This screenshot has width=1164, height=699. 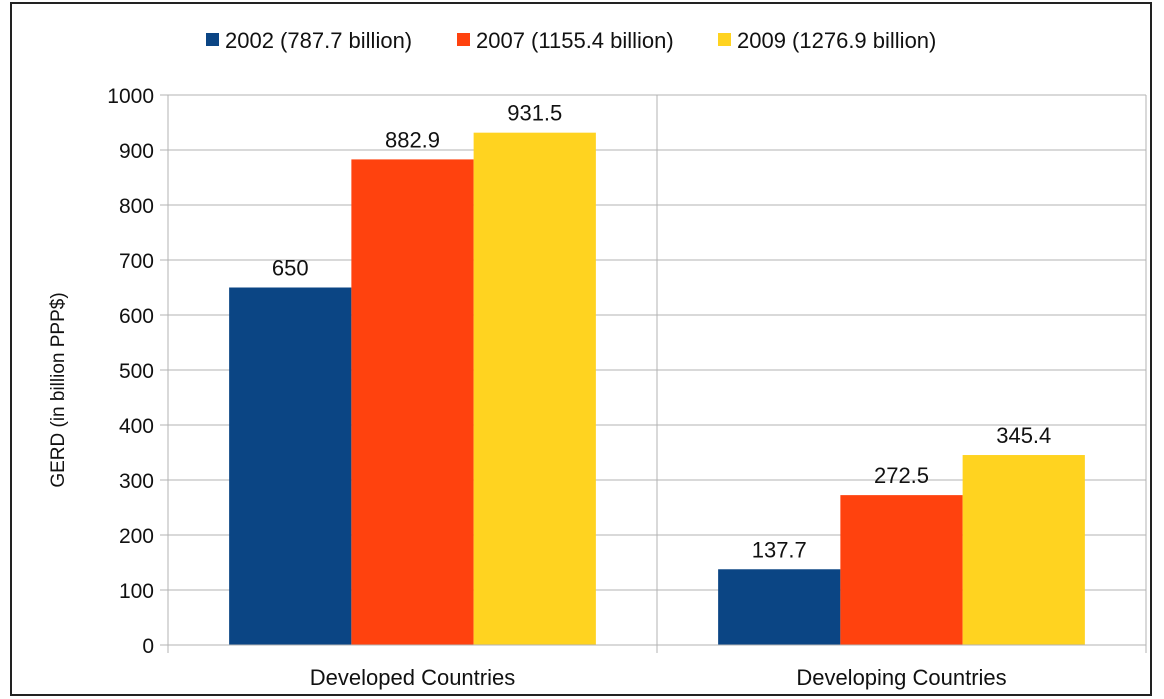 What do you see at coordinates (136, 426) in the screenshot?
I see `y-tick-label: 400` at bounding box center [136, 426].